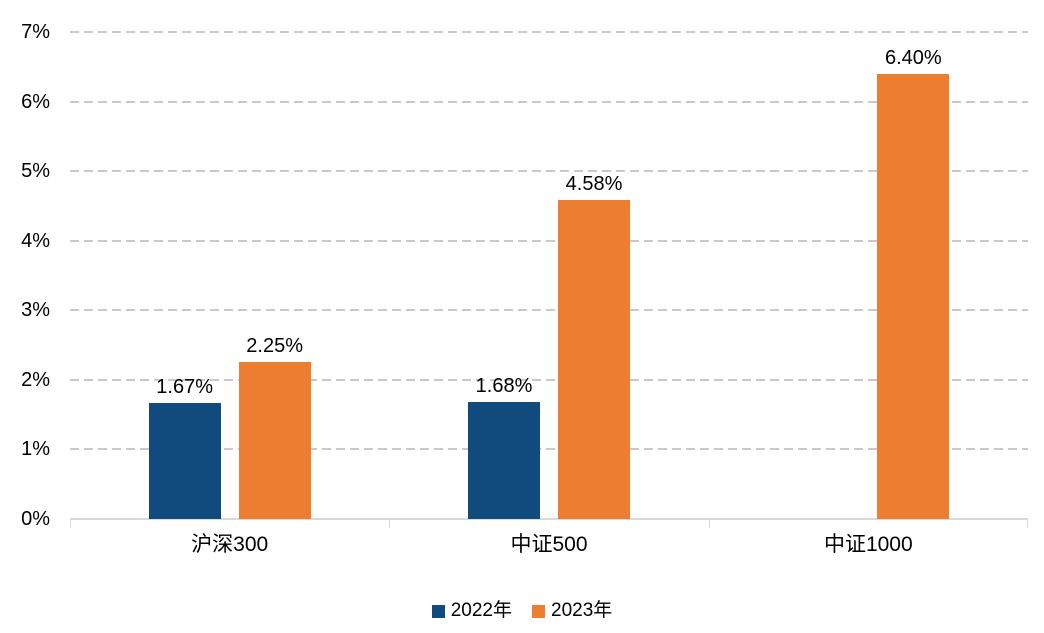  Describe the element at coordinates (275, 346) in the screenshot. I see `bar-value-label: 2.25%` at that location.